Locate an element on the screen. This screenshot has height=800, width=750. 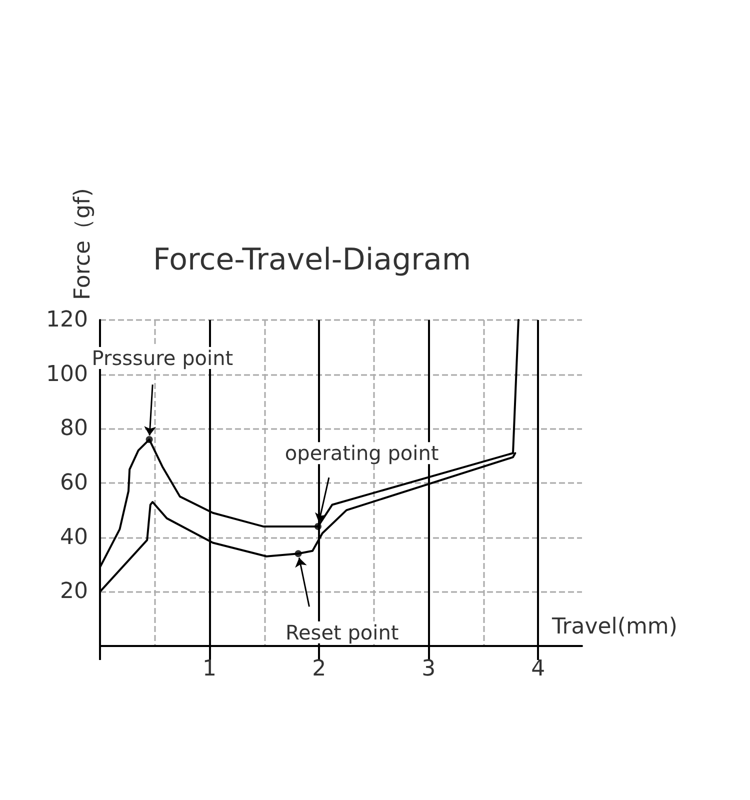
y-tick-label: 60 is located at coordinates (74, 483).